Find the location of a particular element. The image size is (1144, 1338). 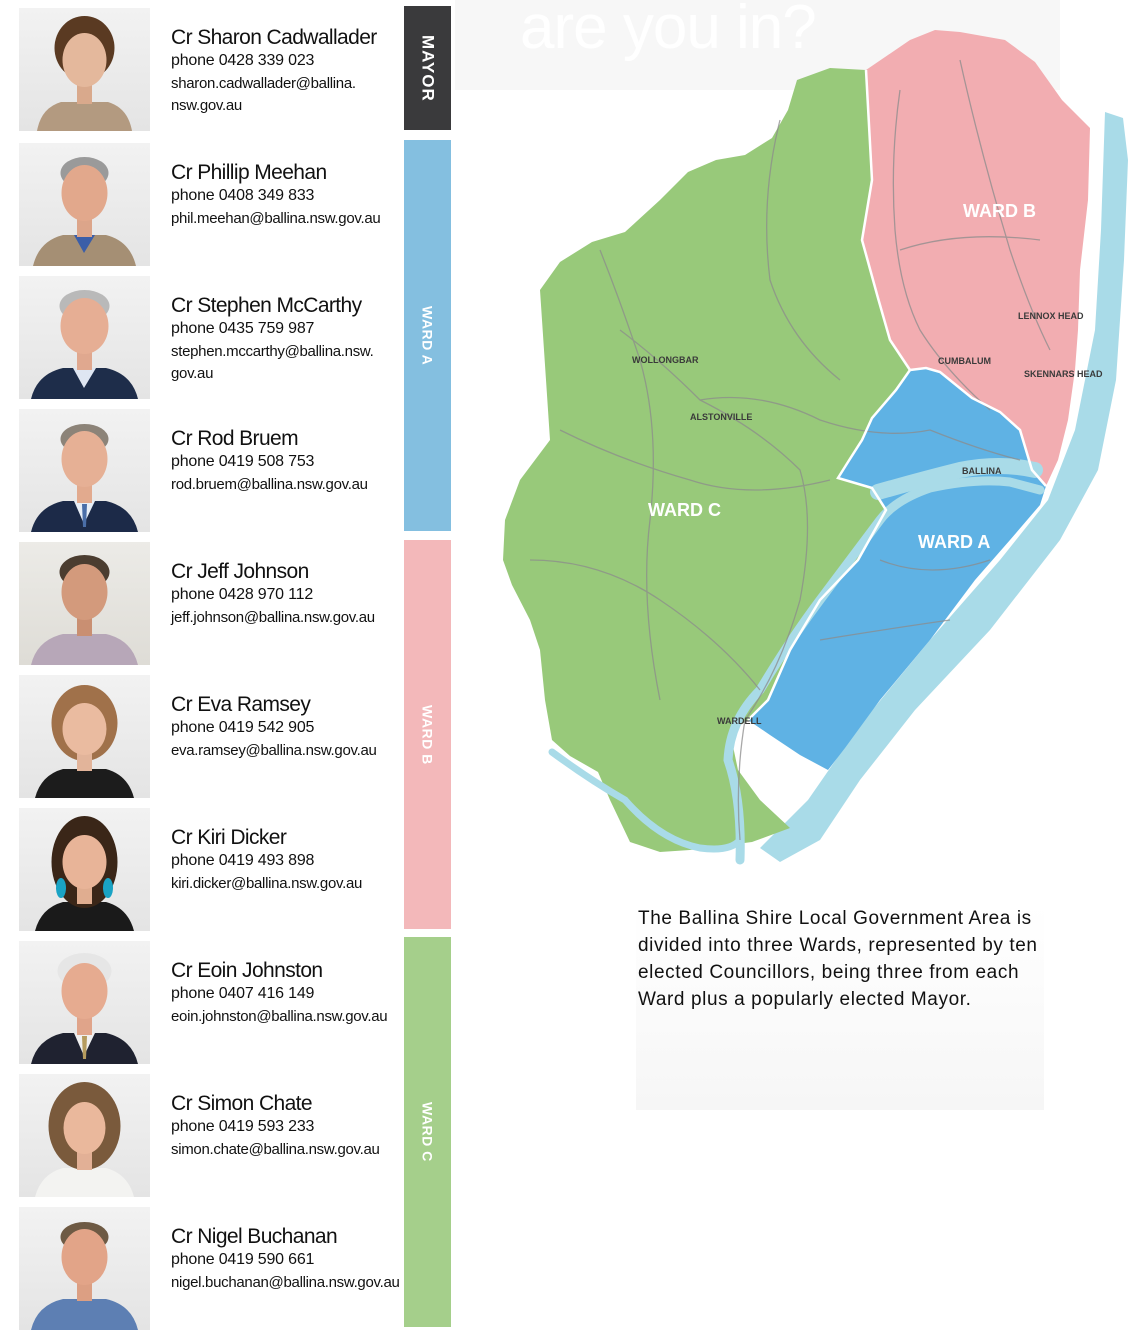

councillor-name: Cr Simon Chate is located at coordinates (242, 1103).